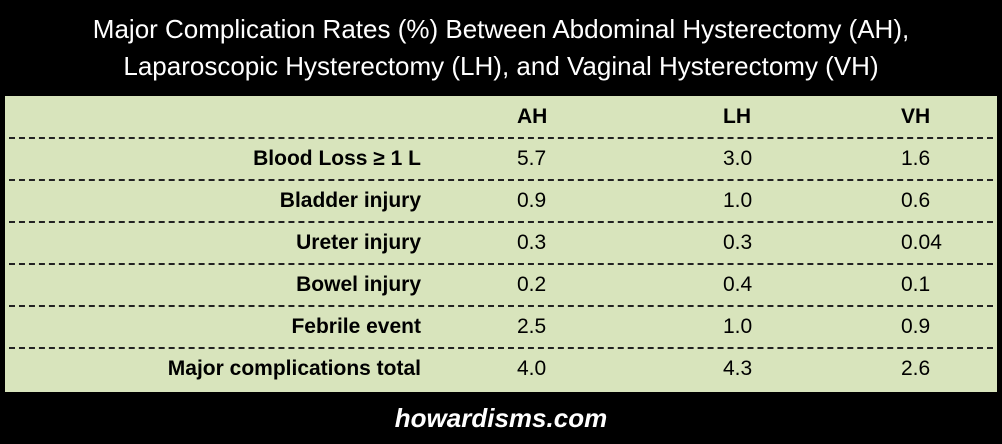 The height and width of the screenshot is (444, 1002). Describe the element at coordinates (916, 158) in the screenshot. I see `cell-vh: 1.6` at that location.